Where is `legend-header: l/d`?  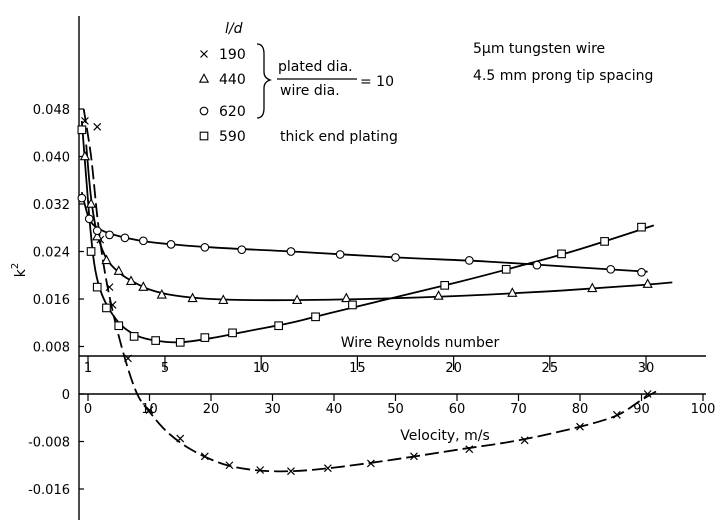 legend-header: l/d is located at coordinates (234, 29).